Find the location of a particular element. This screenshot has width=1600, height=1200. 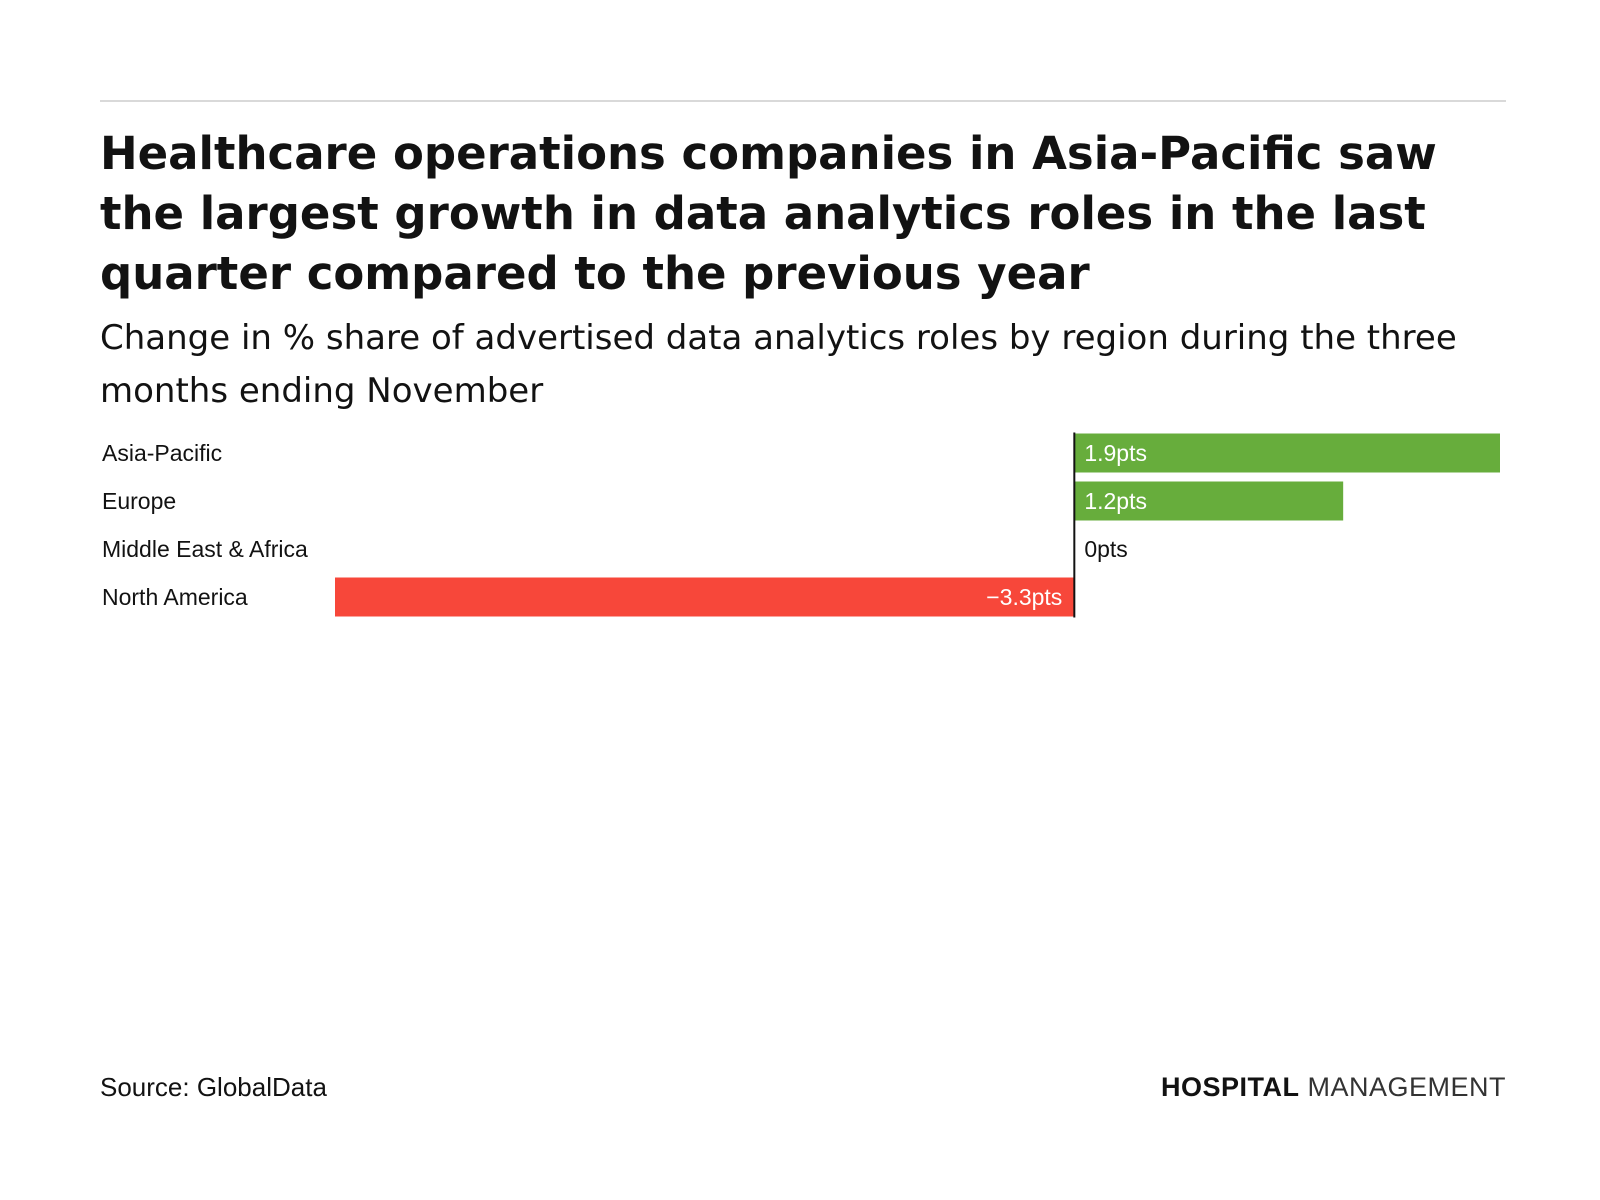

data-label: 0pts is located at coordinates (1105, 549).